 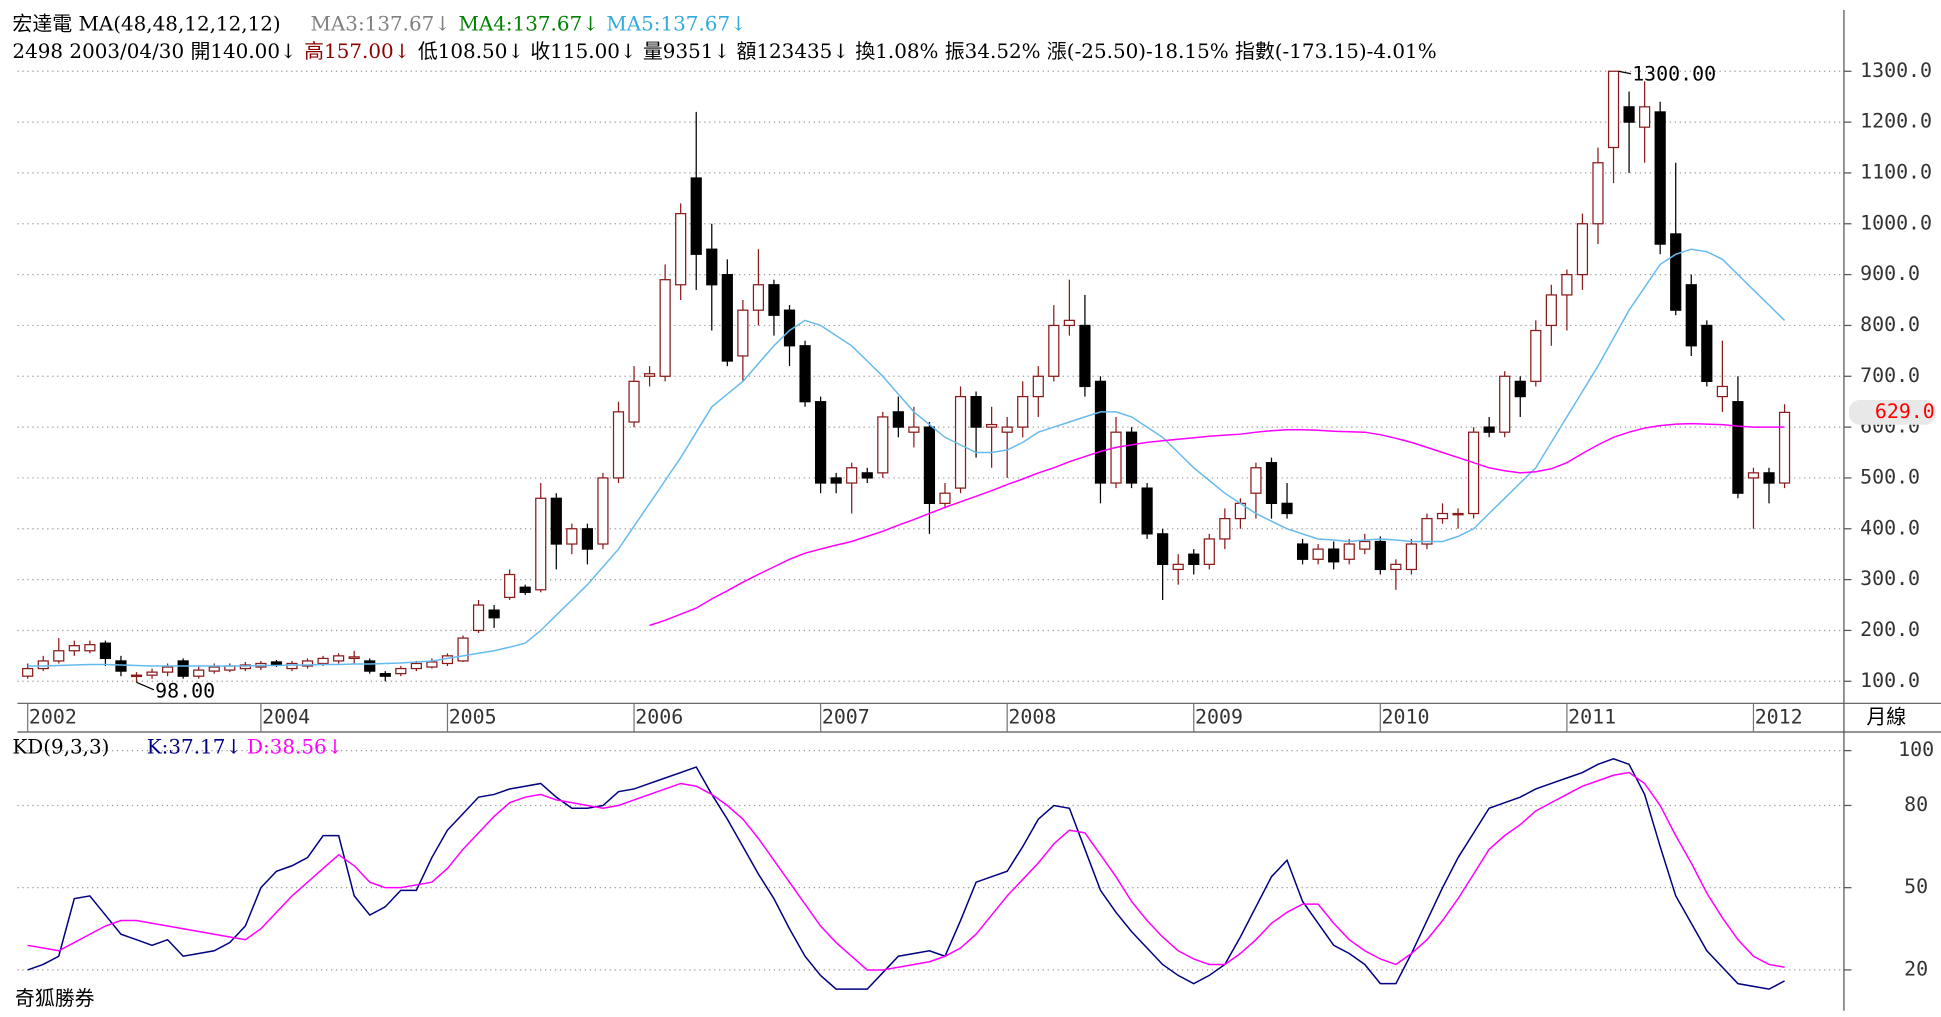 I want to click on header-text: 宏達電 MA(48,48,12,12,12), so click(x=146, y=23).